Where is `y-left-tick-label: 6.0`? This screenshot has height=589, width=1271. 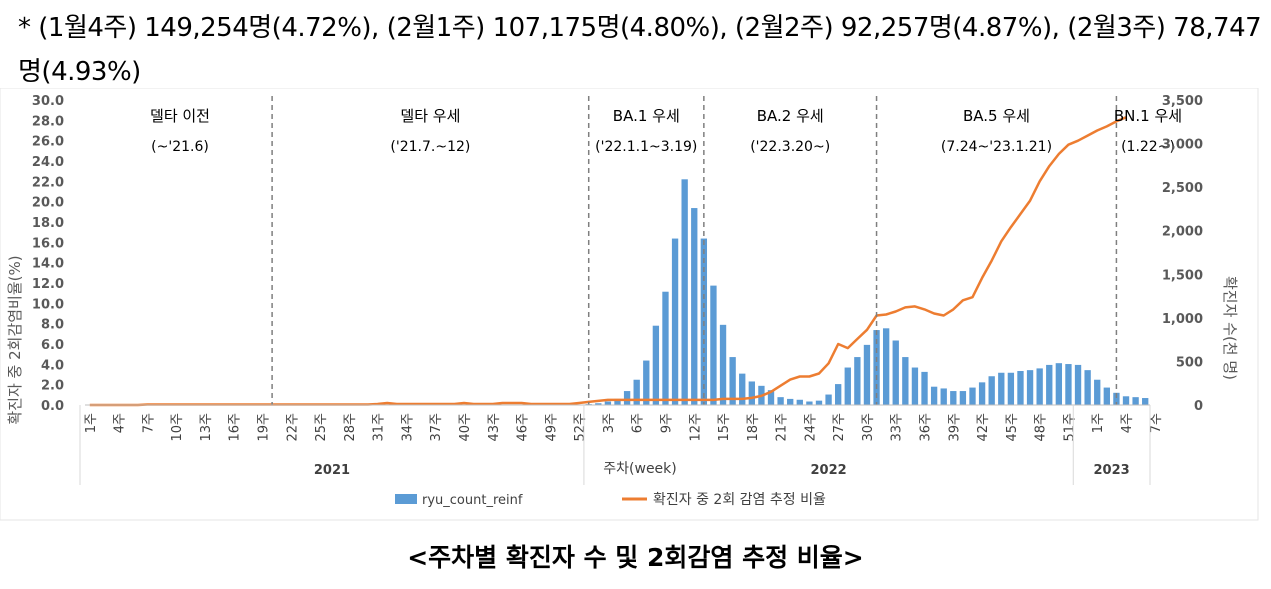 y-left-tick-label: 6.0 is located at coordinates (52, 345).